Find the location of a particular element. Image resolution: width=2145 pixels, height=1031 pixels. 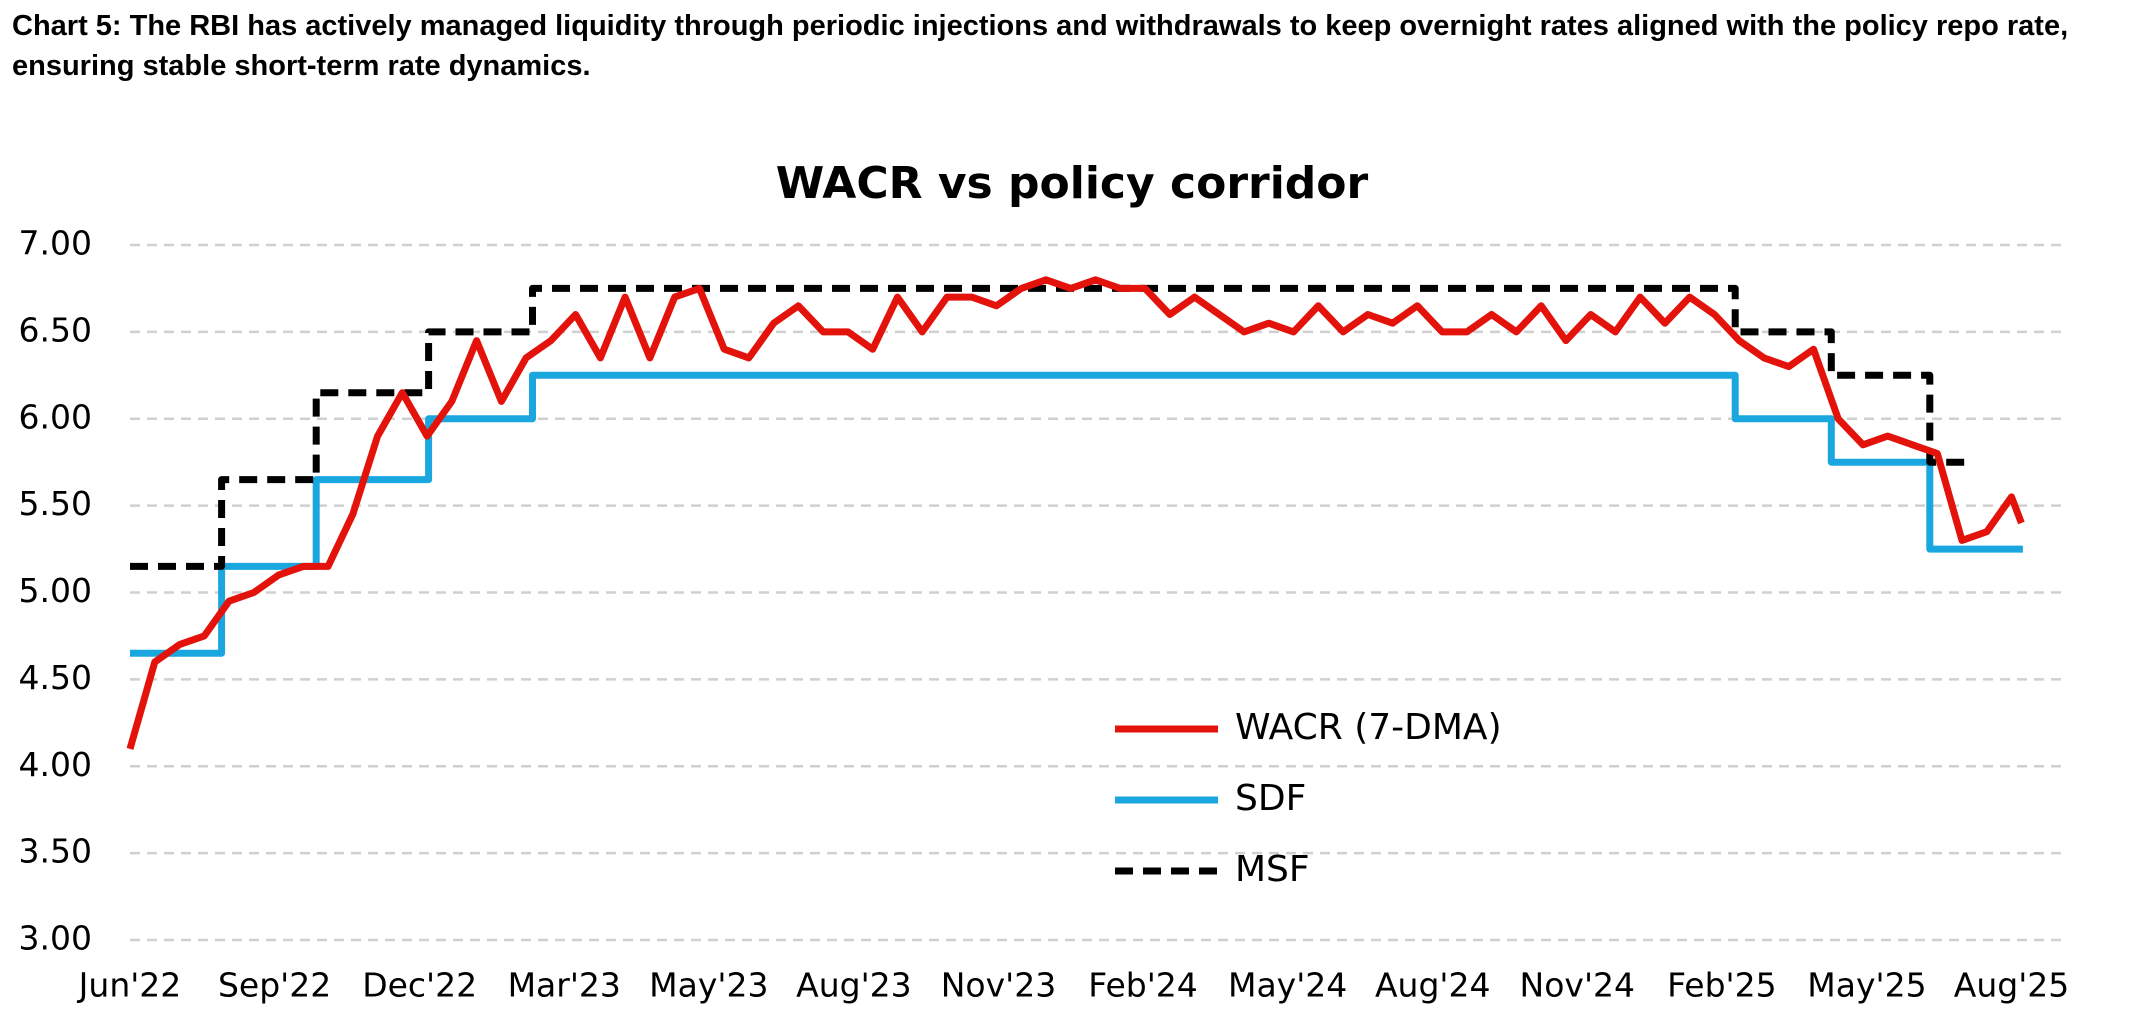

y-tick-label: 5.50 is located at coordinates (55, 503).